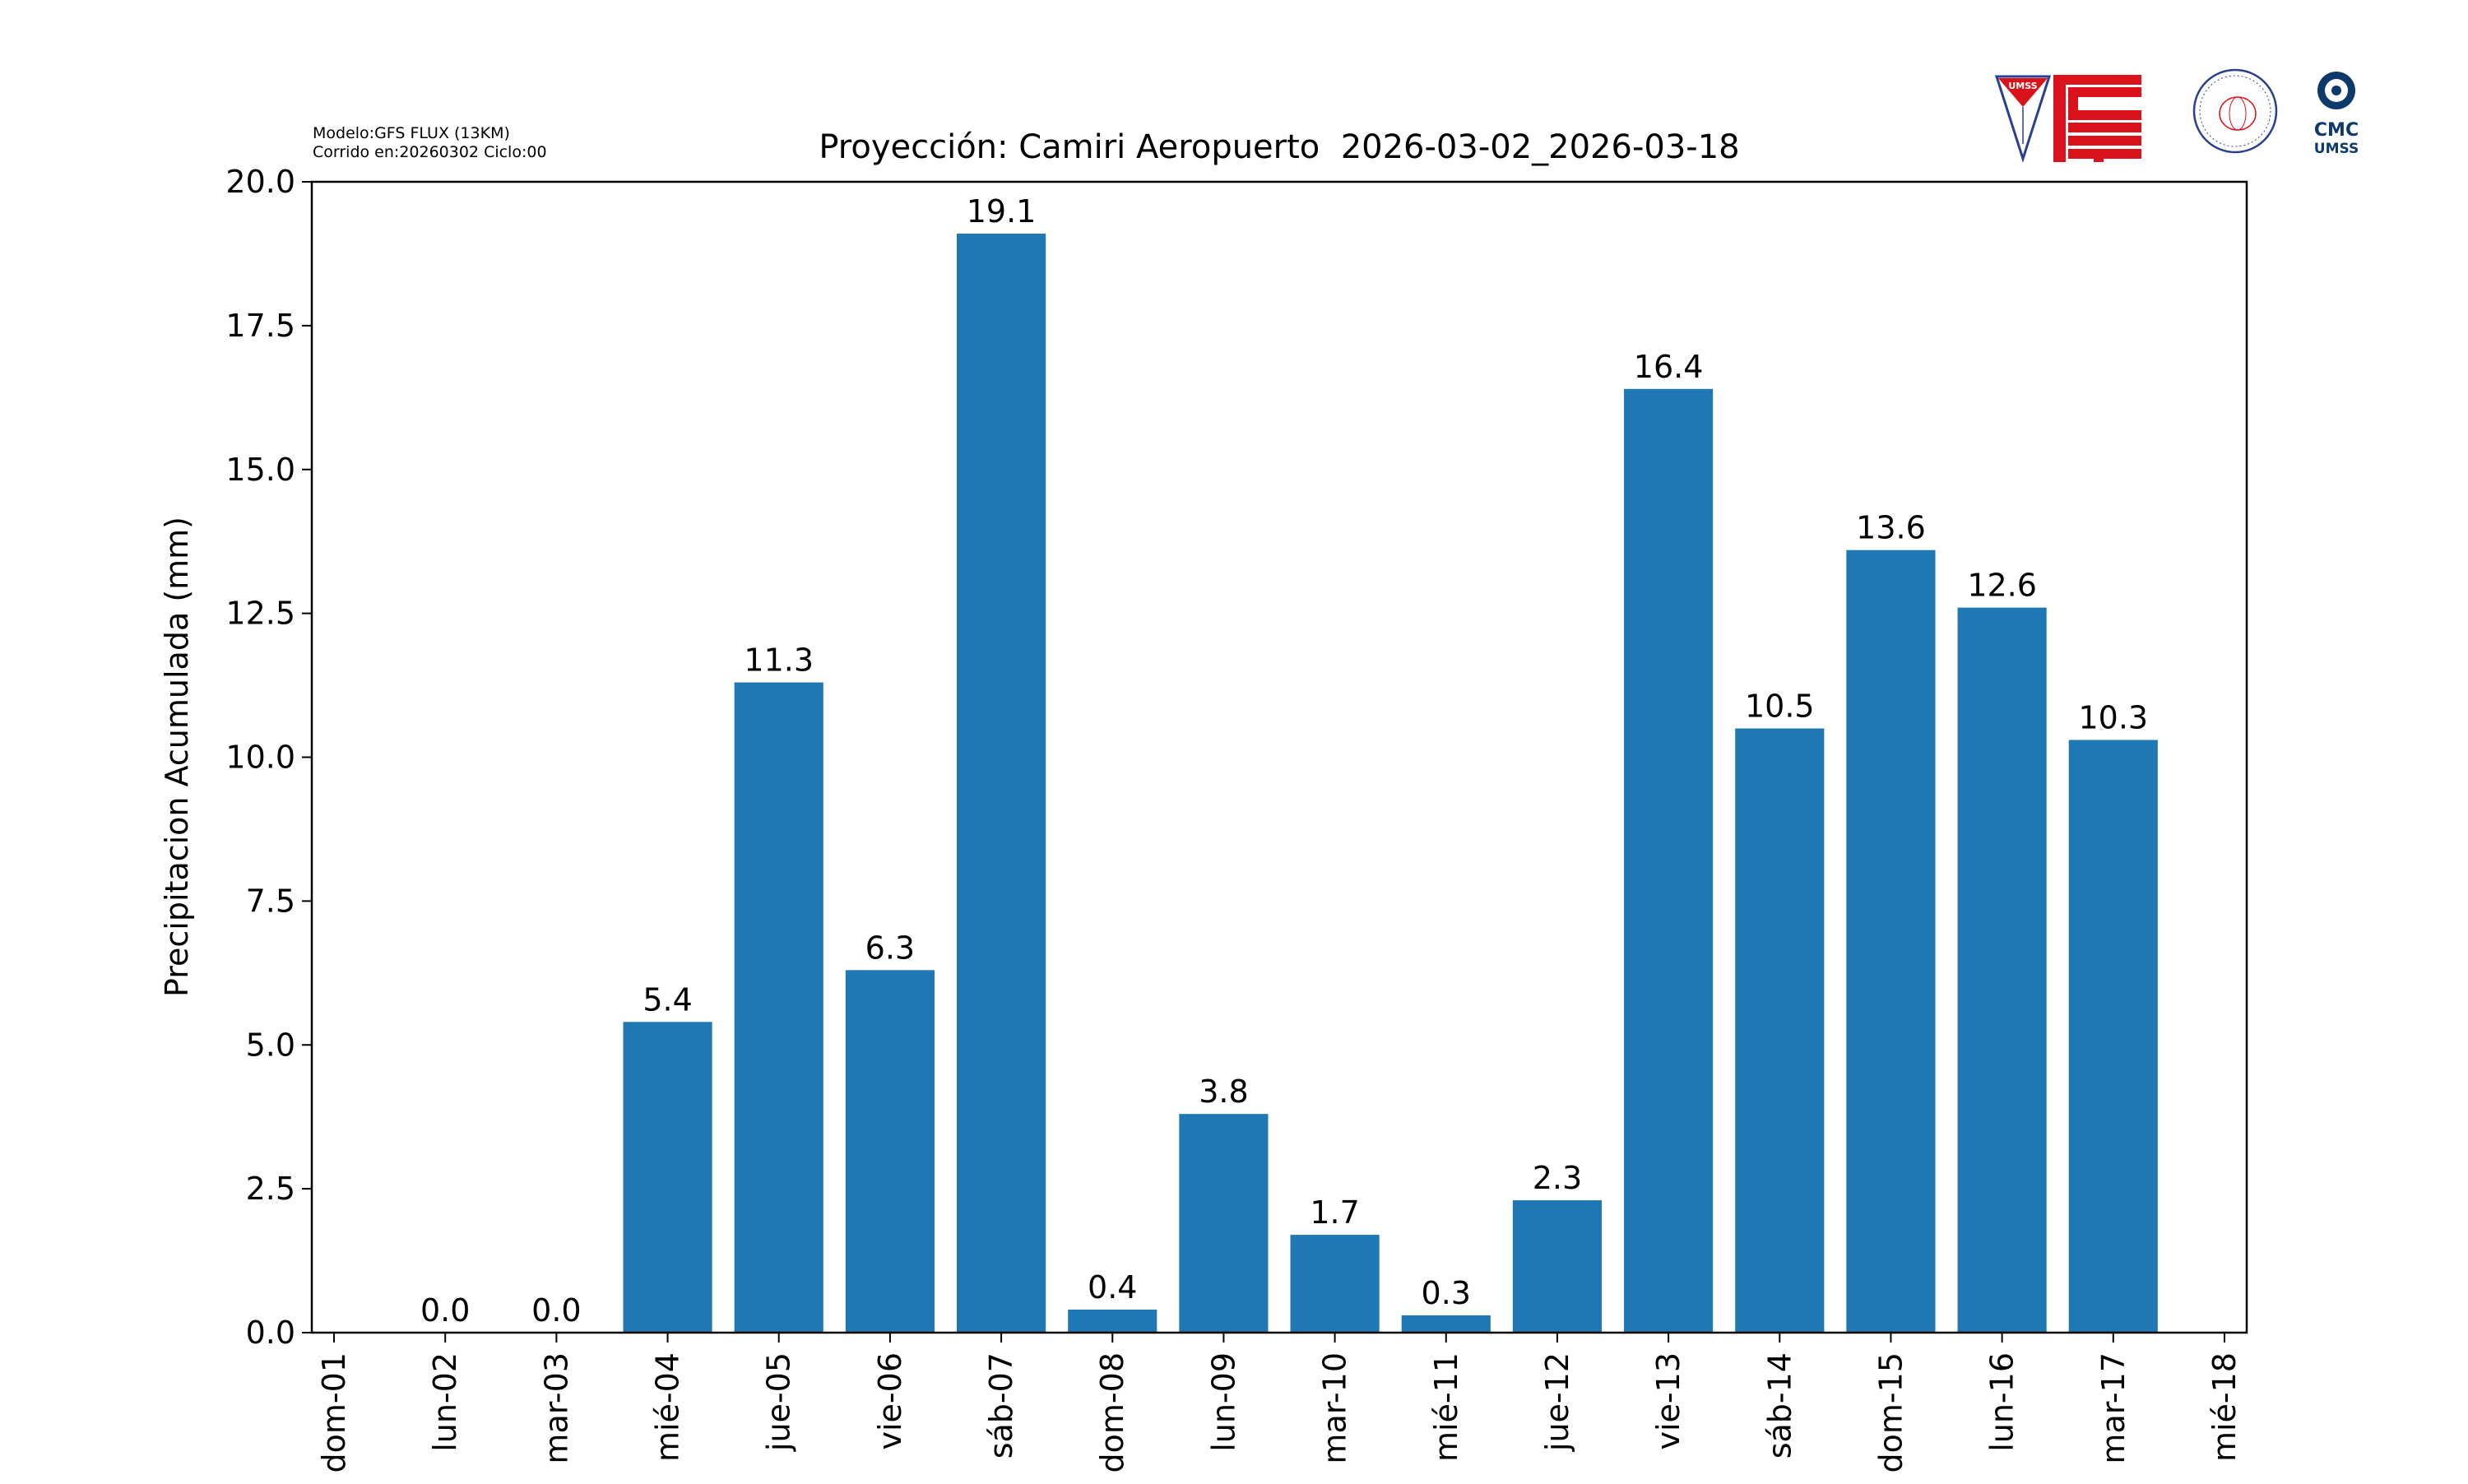  I want to click on x-tick-label: lun-09, so click(1223, 1402).